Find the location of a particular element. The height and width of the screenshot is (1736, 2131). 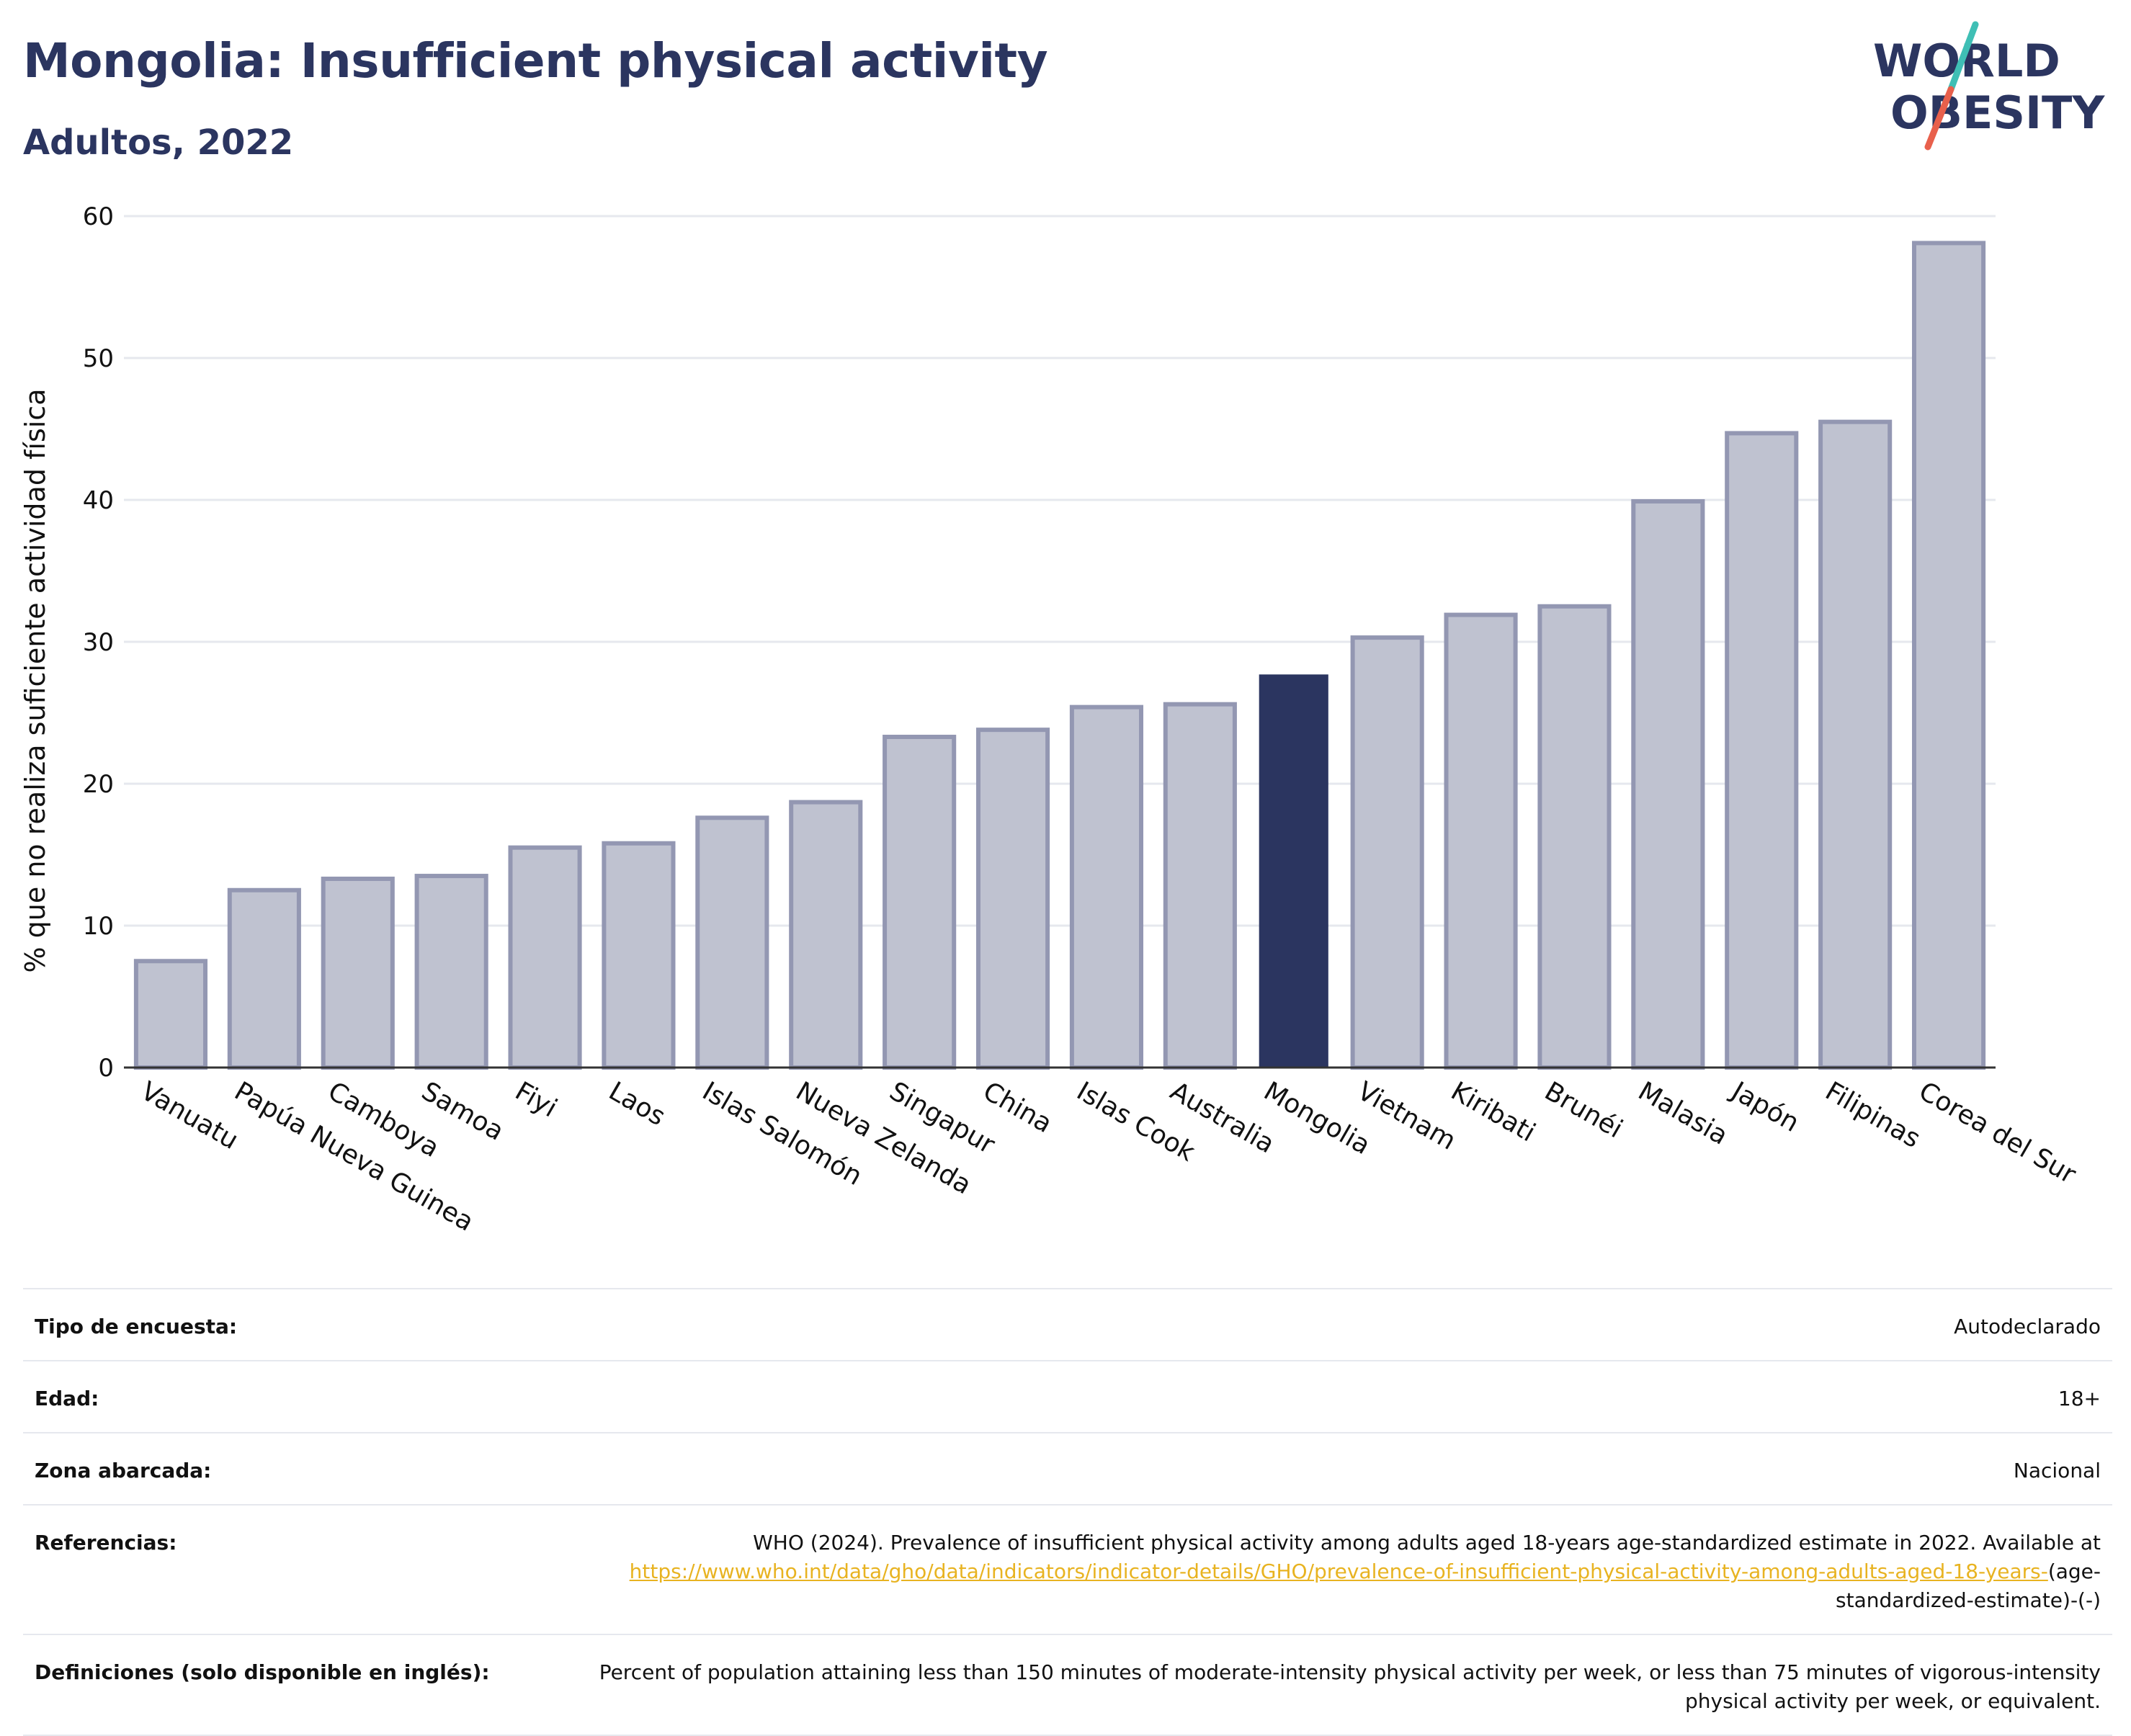

detail-row-age: Edad: 18+ is located at coordinates (1067, 1396).